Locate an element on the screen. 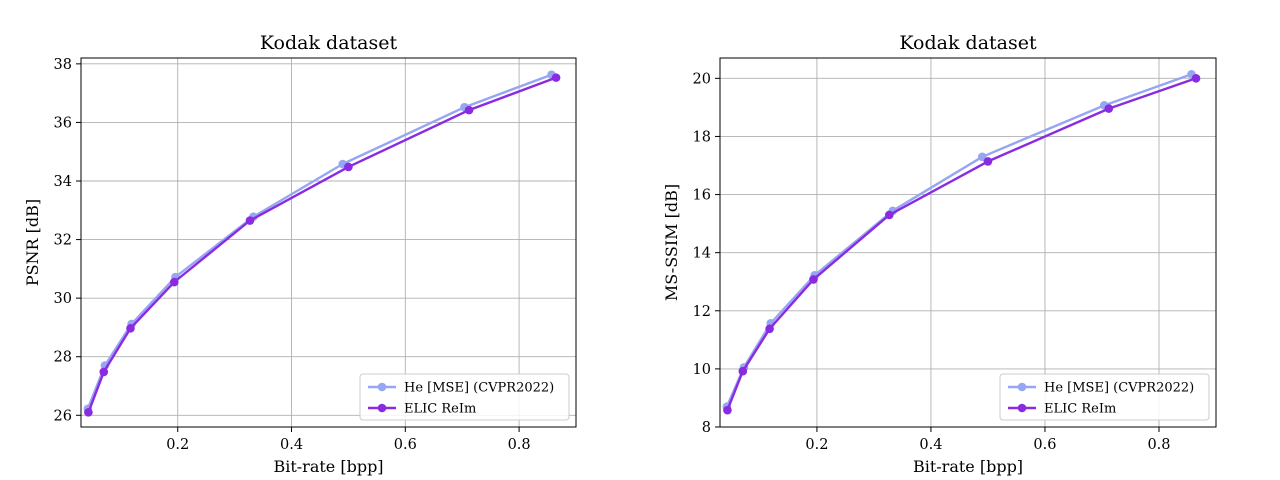  y-axis-label: MS-SSIM [dB] is located at coordinates (671, 242).